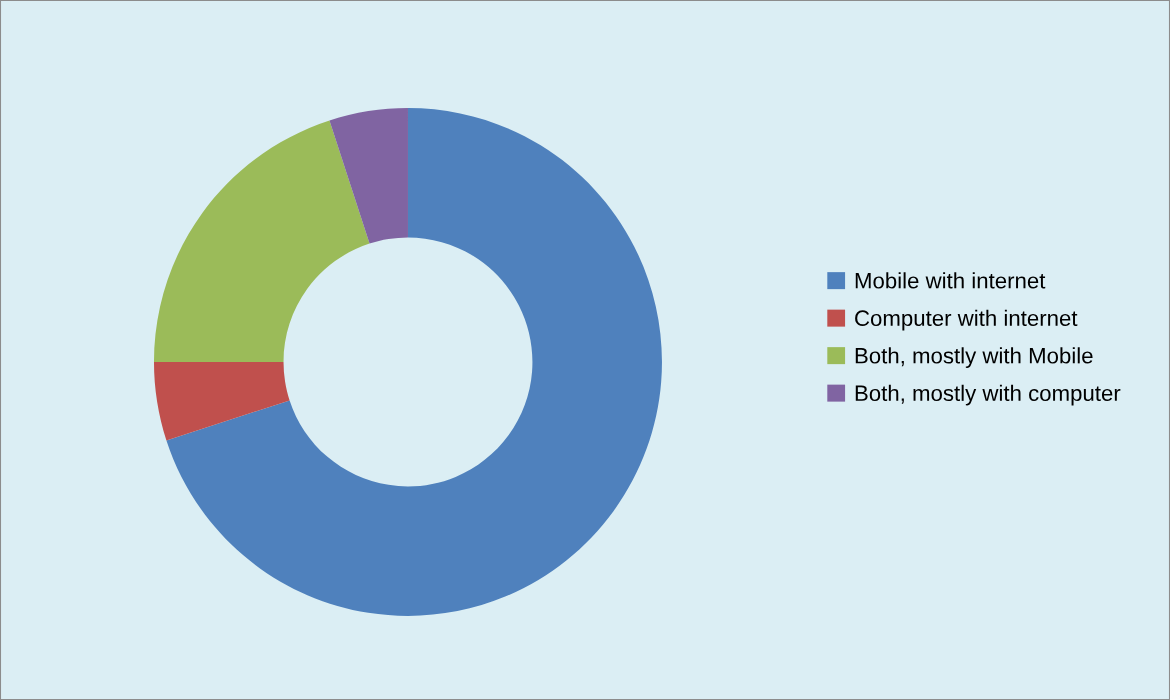 The image size is (1170, 700). What do you see at coordinates (988, 395) in the screenshot?
I see `legend-label: Both, mostly with computer` at bounding box center [988, 395].